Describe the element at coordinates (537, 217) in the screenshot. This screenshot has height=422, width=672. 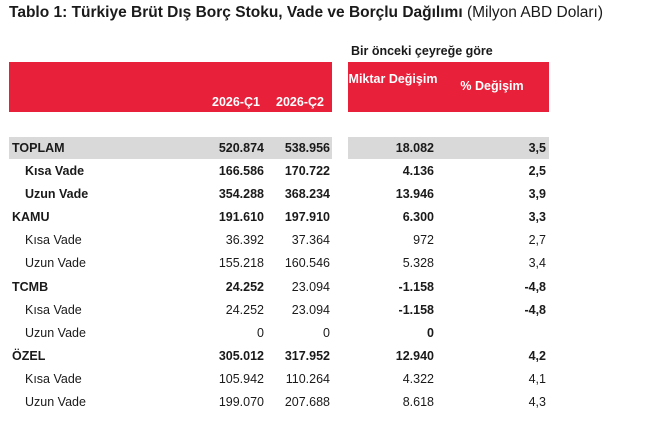
I see `cell-percent-change: 3,3` at that location.